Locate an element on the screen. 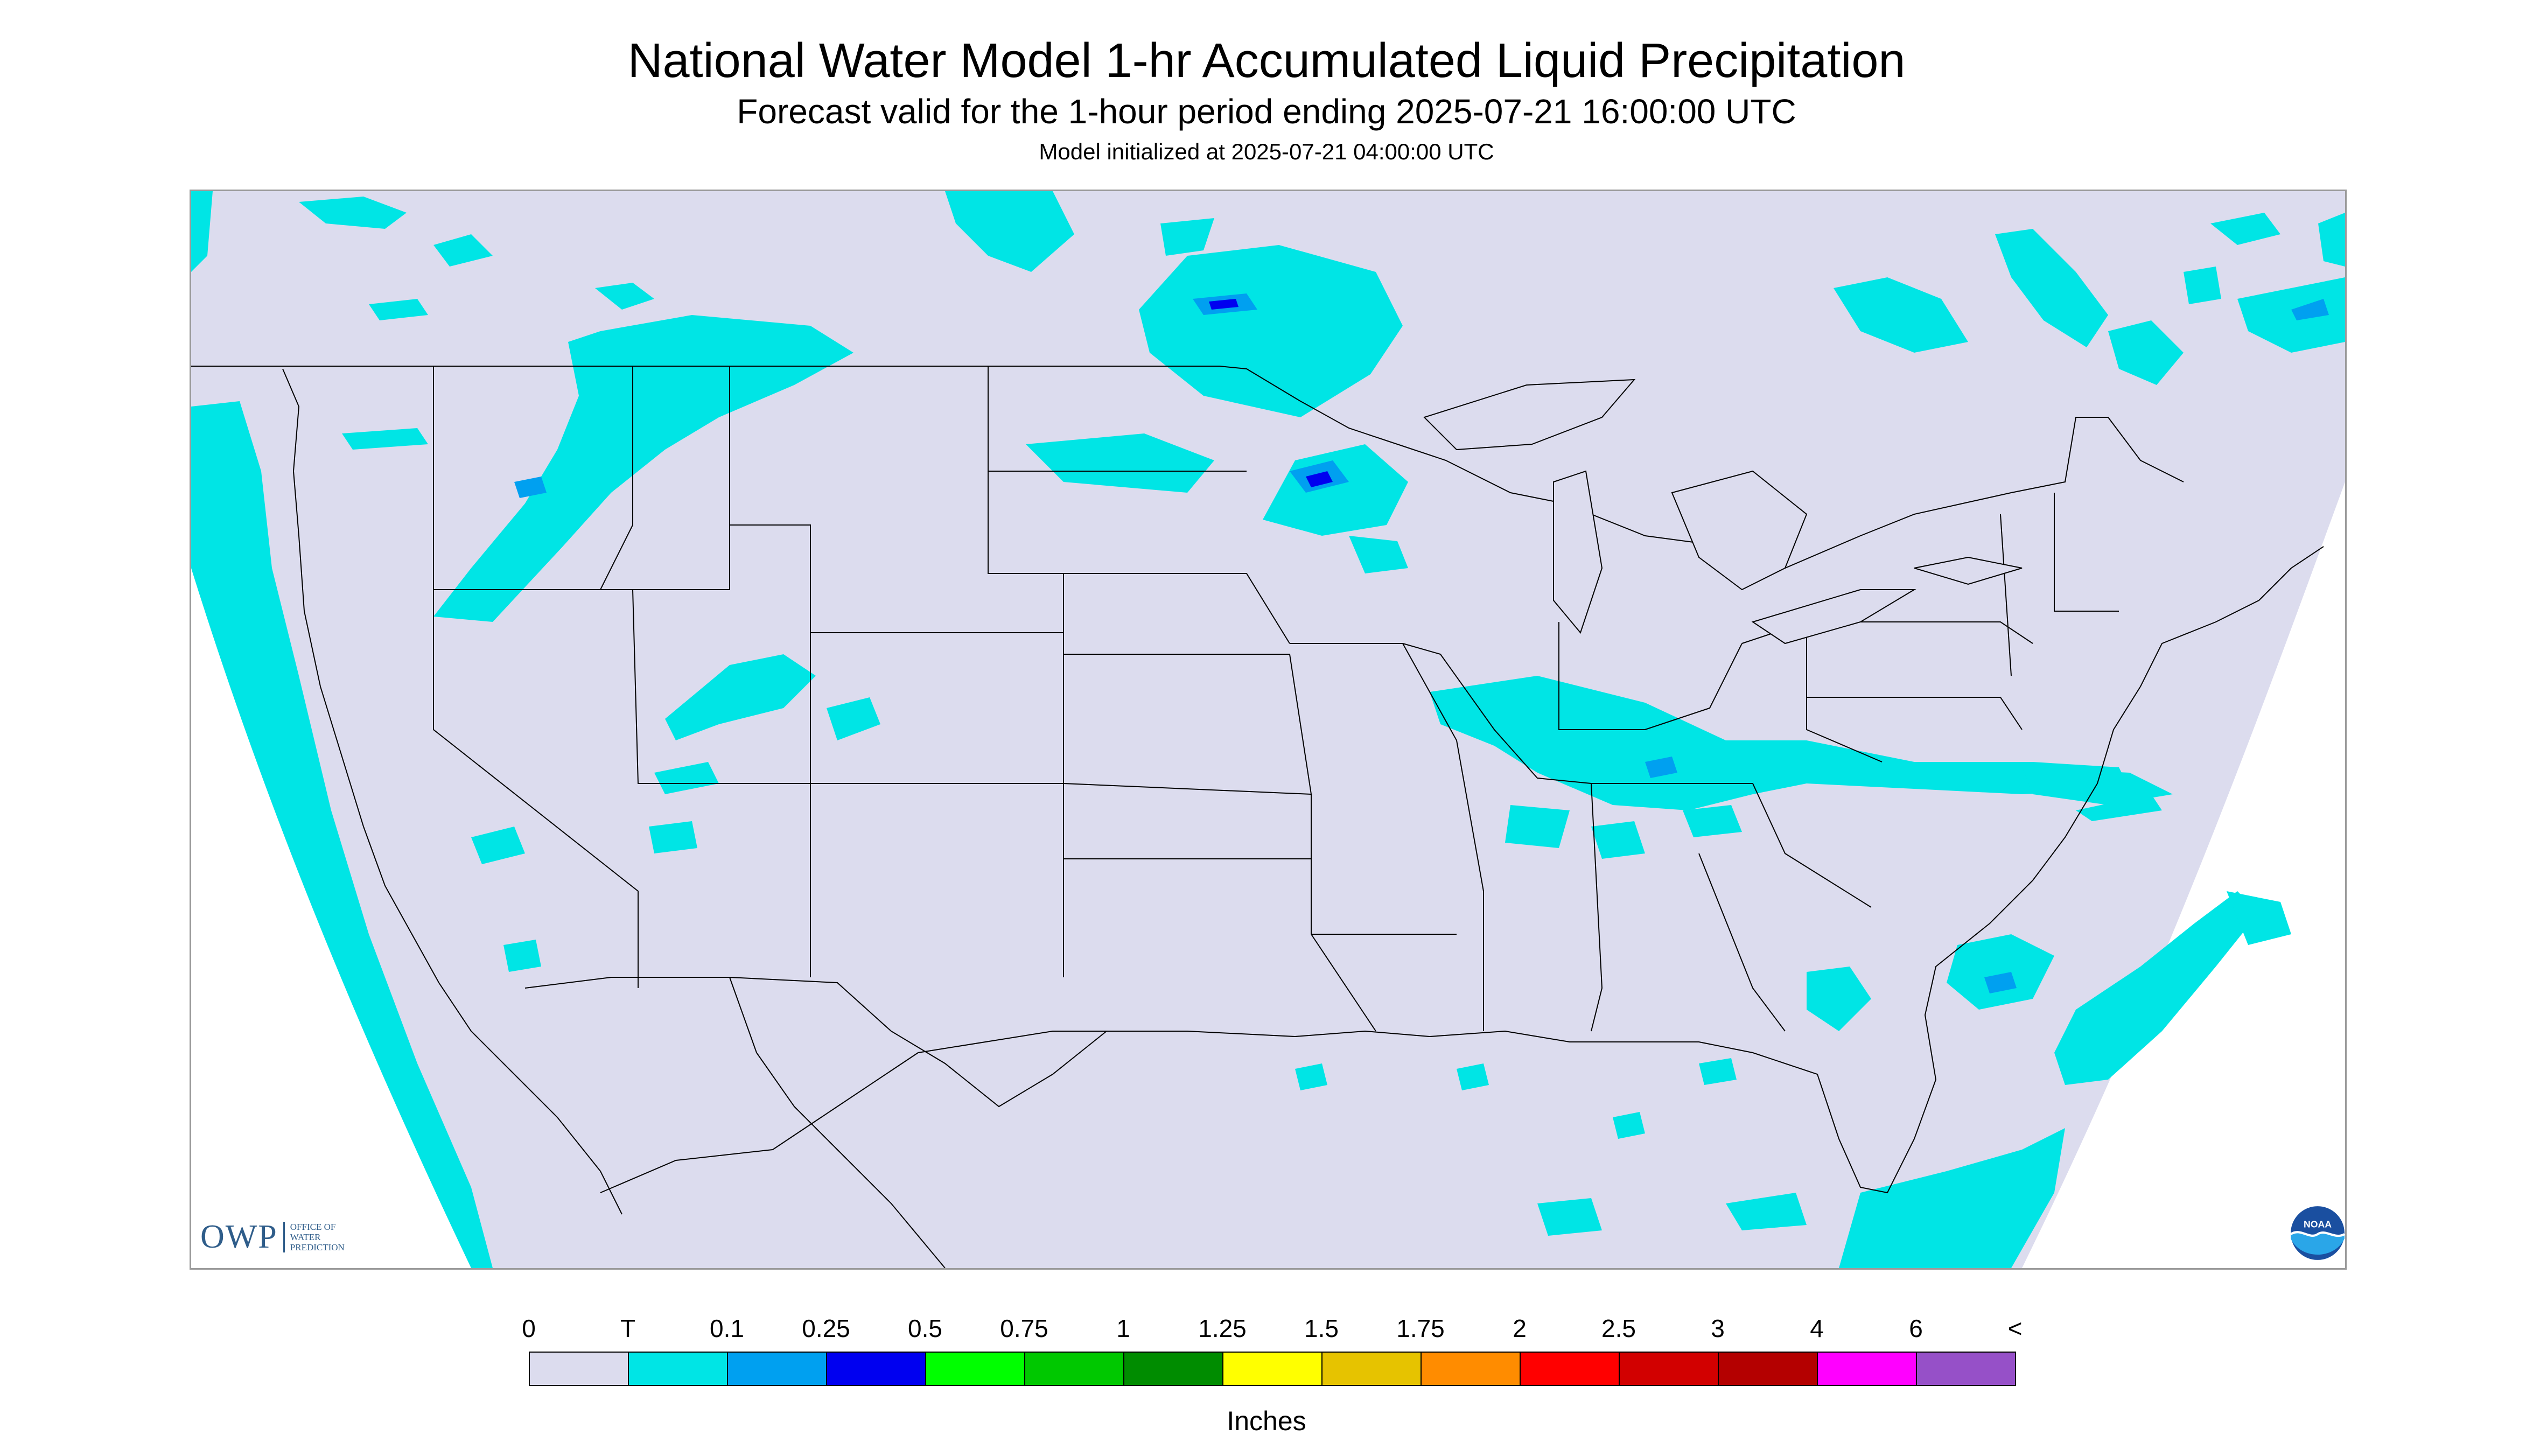  legend-label: 0 is located at coordinates (529, 1328).